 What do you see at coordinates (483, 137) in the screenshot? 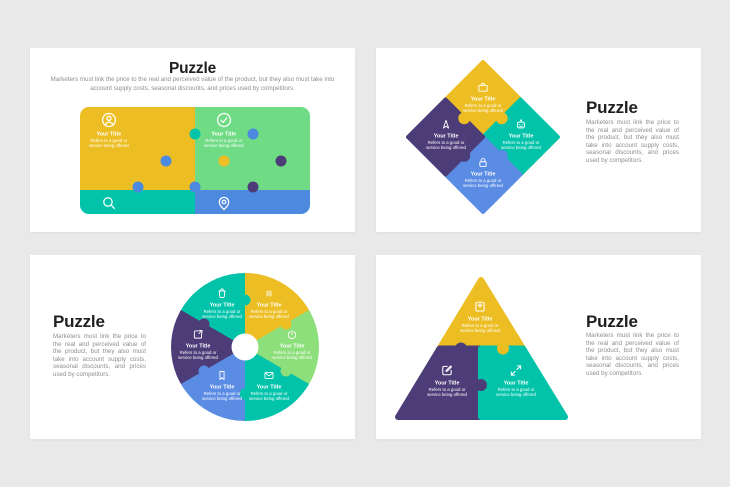
I see `diamond-puzzle-shape` at bounding box center [483, 137].